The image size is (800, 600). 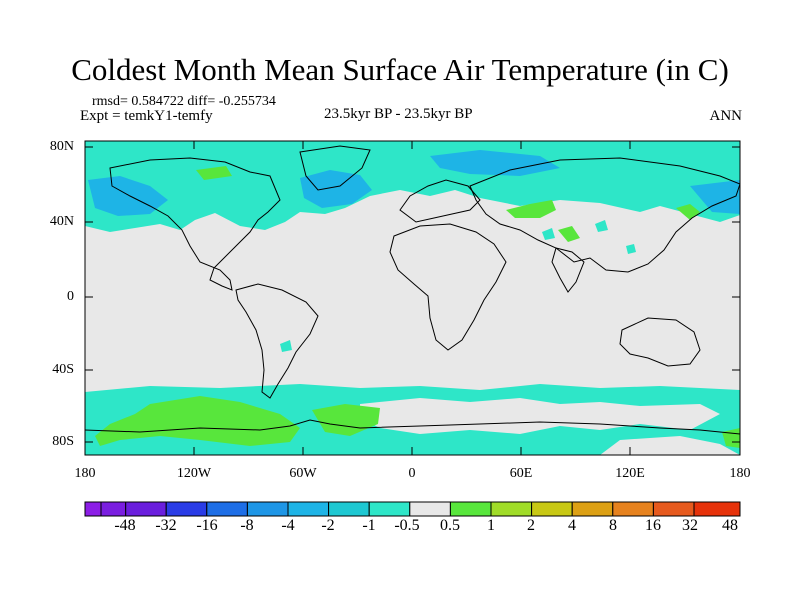 What do you see at coordinates (398, 114) in the screenshot?
I see `period-label: 23.5kyr BP - 23.5kyr BP` at bounding box center [398, 114].